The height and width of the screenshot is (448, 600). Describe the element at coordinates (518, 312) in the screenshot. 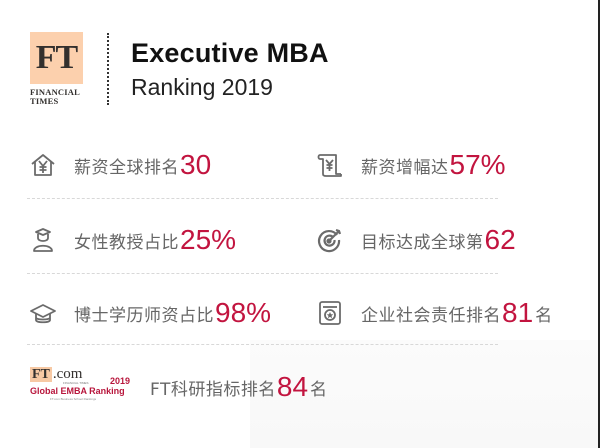

I see `stat-value: 81` at that location.